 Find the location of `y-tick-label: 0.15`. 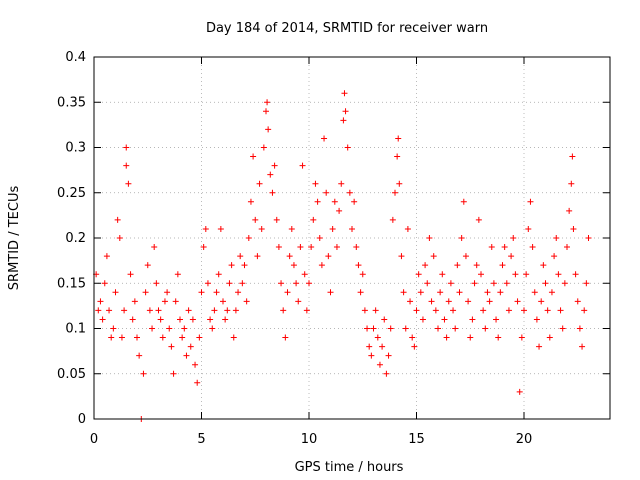

y-tick-label: 0.15 is located at coordinates (71, 283).